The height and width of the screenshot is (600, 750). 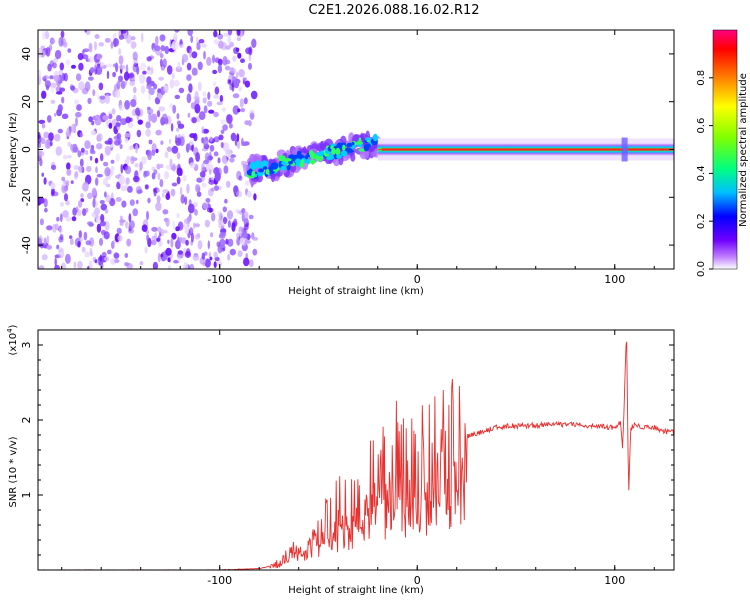 What do you see at coordinates (26, 420) in the screenshot?
I see `snr-ytick-label: 2` at bounding box center [26, 420].